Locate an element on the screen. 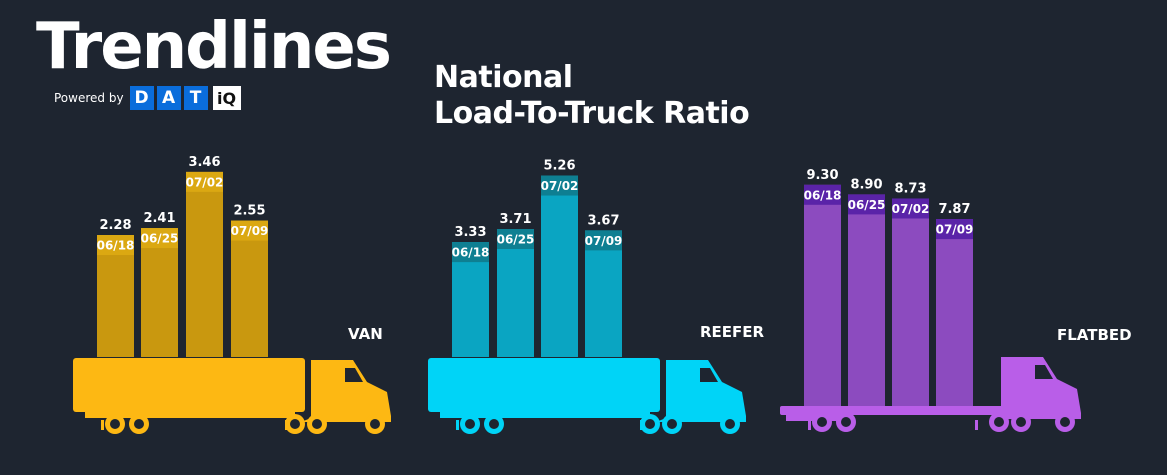 The height and width of the screenshot is (475, 1167). flatbed-label: FLATBED is located at coordinates (1094, 335).